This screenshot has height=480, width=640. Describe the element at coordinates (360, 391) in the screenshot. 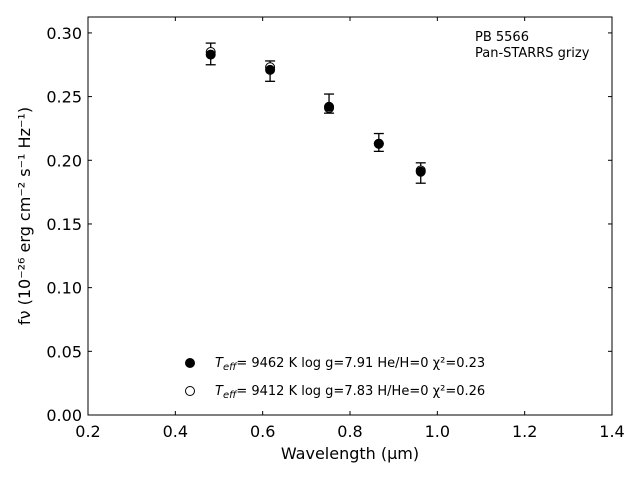

I see `legend-entry-text: = 9412 K log g=7.83 H/He=0 χ²=0.26` at that location.